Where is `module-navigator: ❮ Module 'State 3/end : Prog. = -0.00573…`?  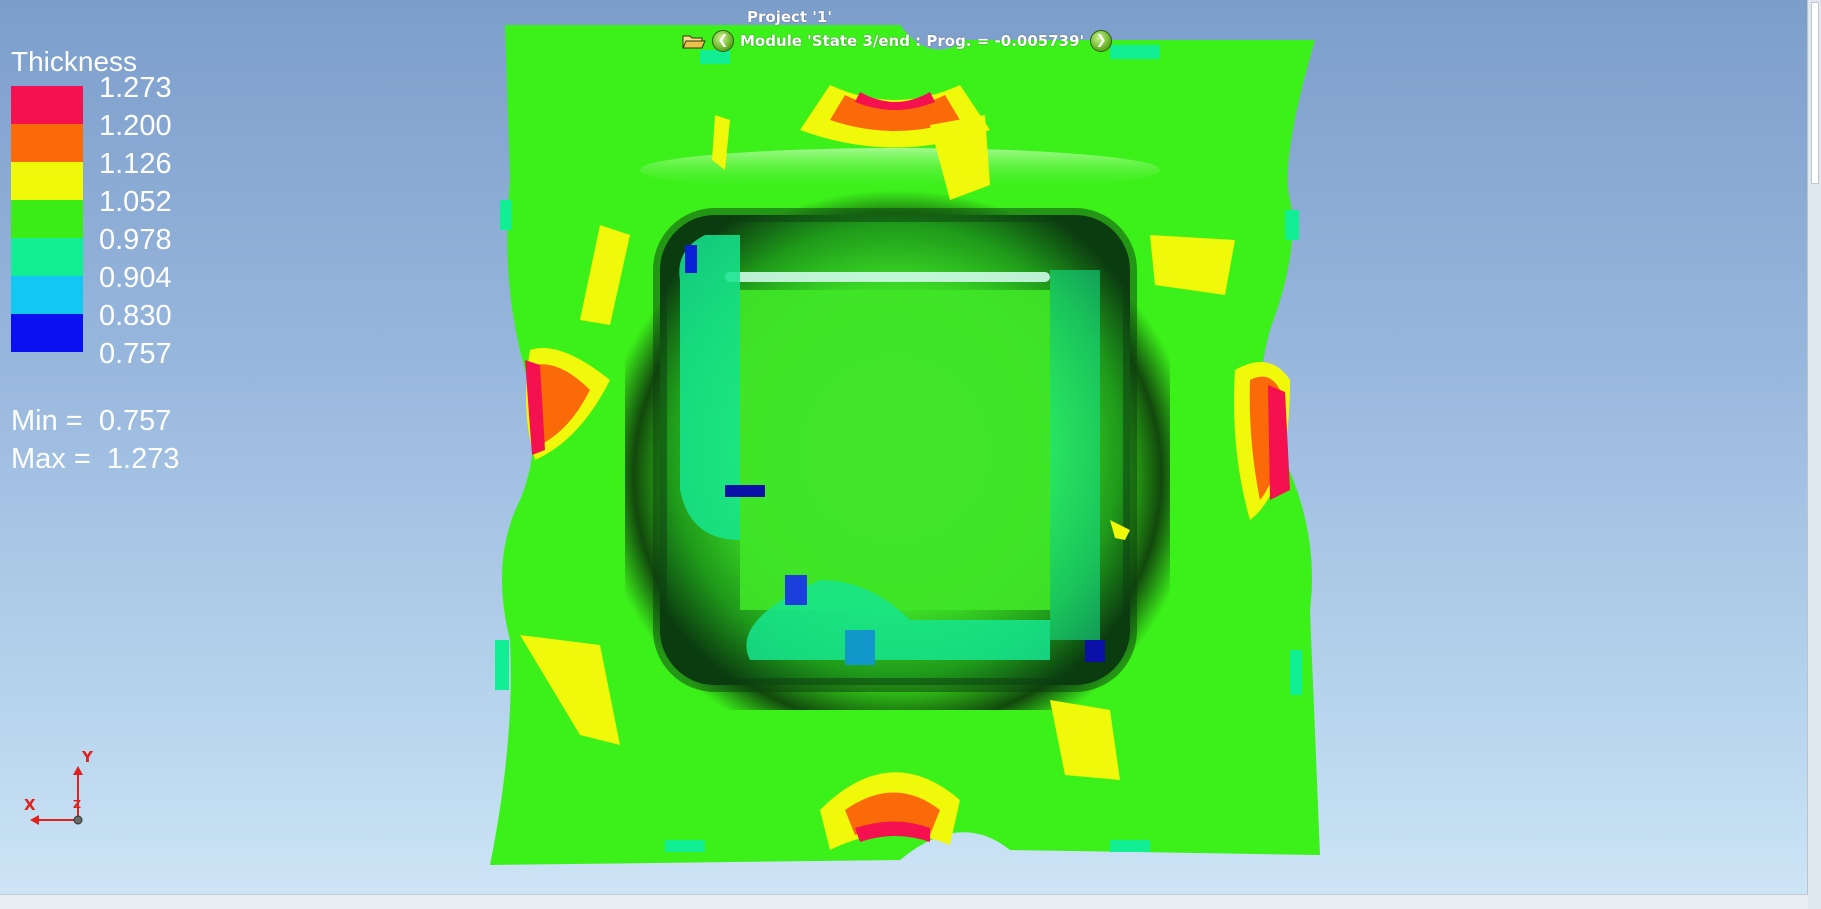
module-navigator: ❮ Module 'State 3/end : Prog. = -0.00573… is located at coordinates (897, 41).